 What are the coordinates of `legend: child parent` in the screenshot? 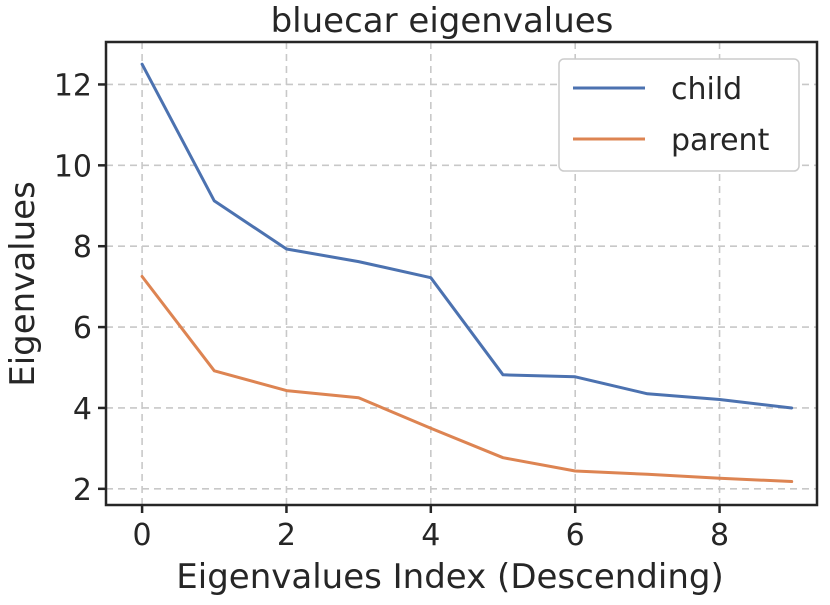 It's located at (679, 115).